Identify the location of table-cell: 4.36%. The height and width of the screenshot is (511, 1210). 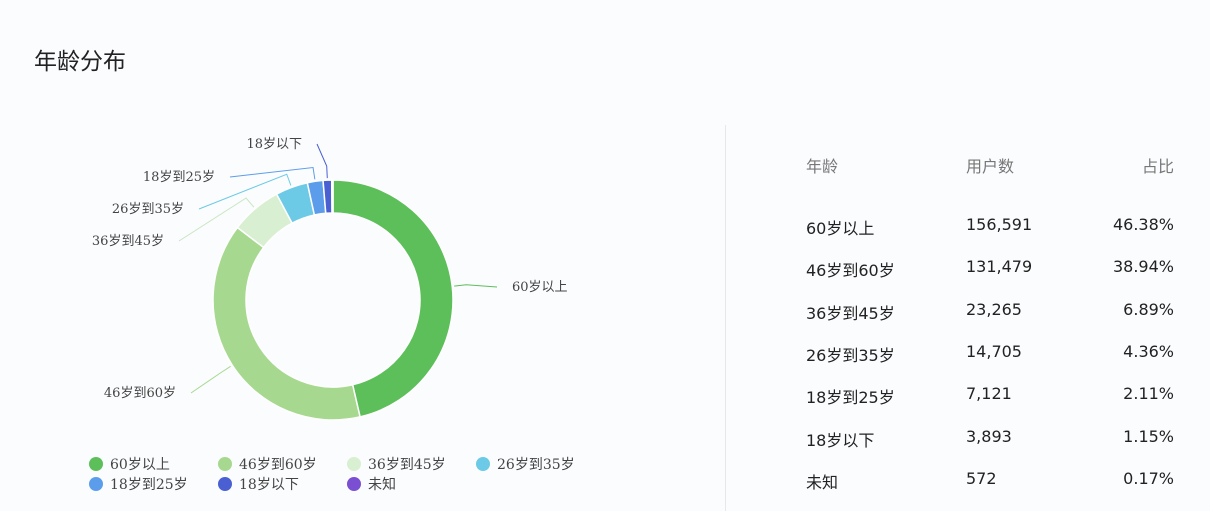
(1148, 351).